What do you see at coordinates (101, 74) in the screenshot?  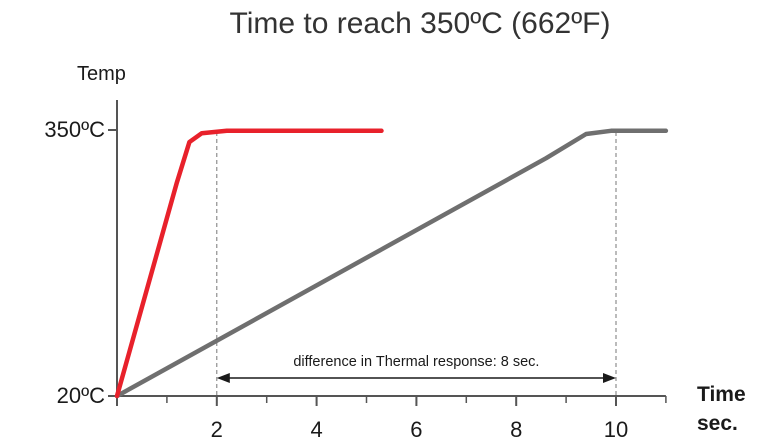 I see `y-axis-label: Temp` at bounding box center [101, 74].